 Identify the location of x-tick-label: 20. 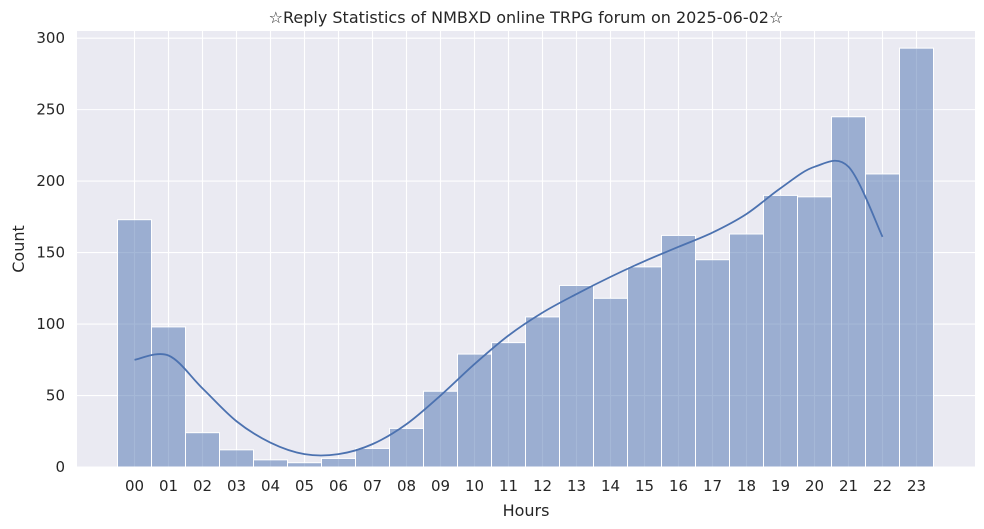
(814, 486).